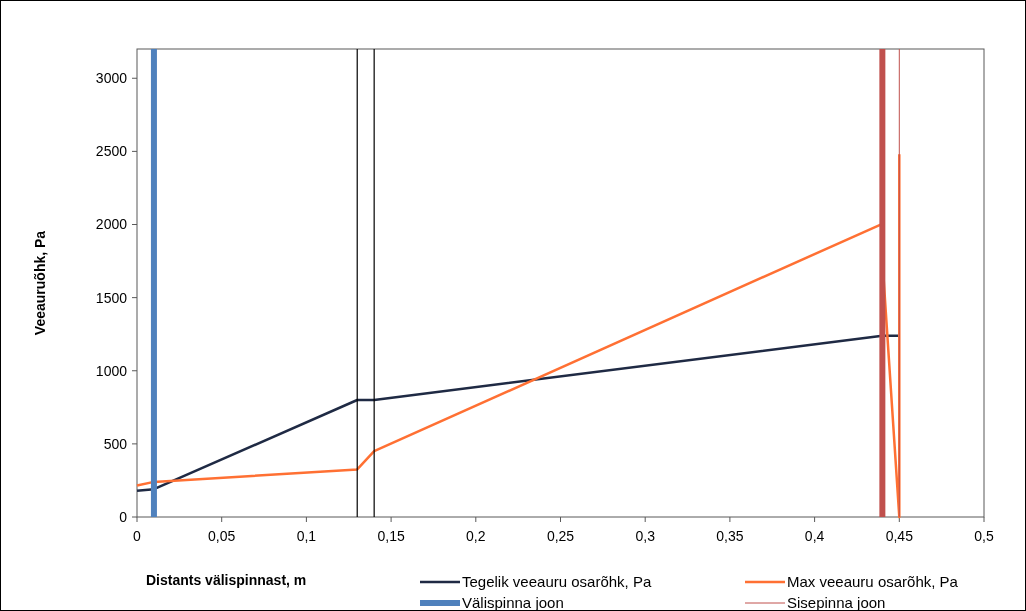  I want to click on legend-label: Sisepinna joon, so click(836, 602).